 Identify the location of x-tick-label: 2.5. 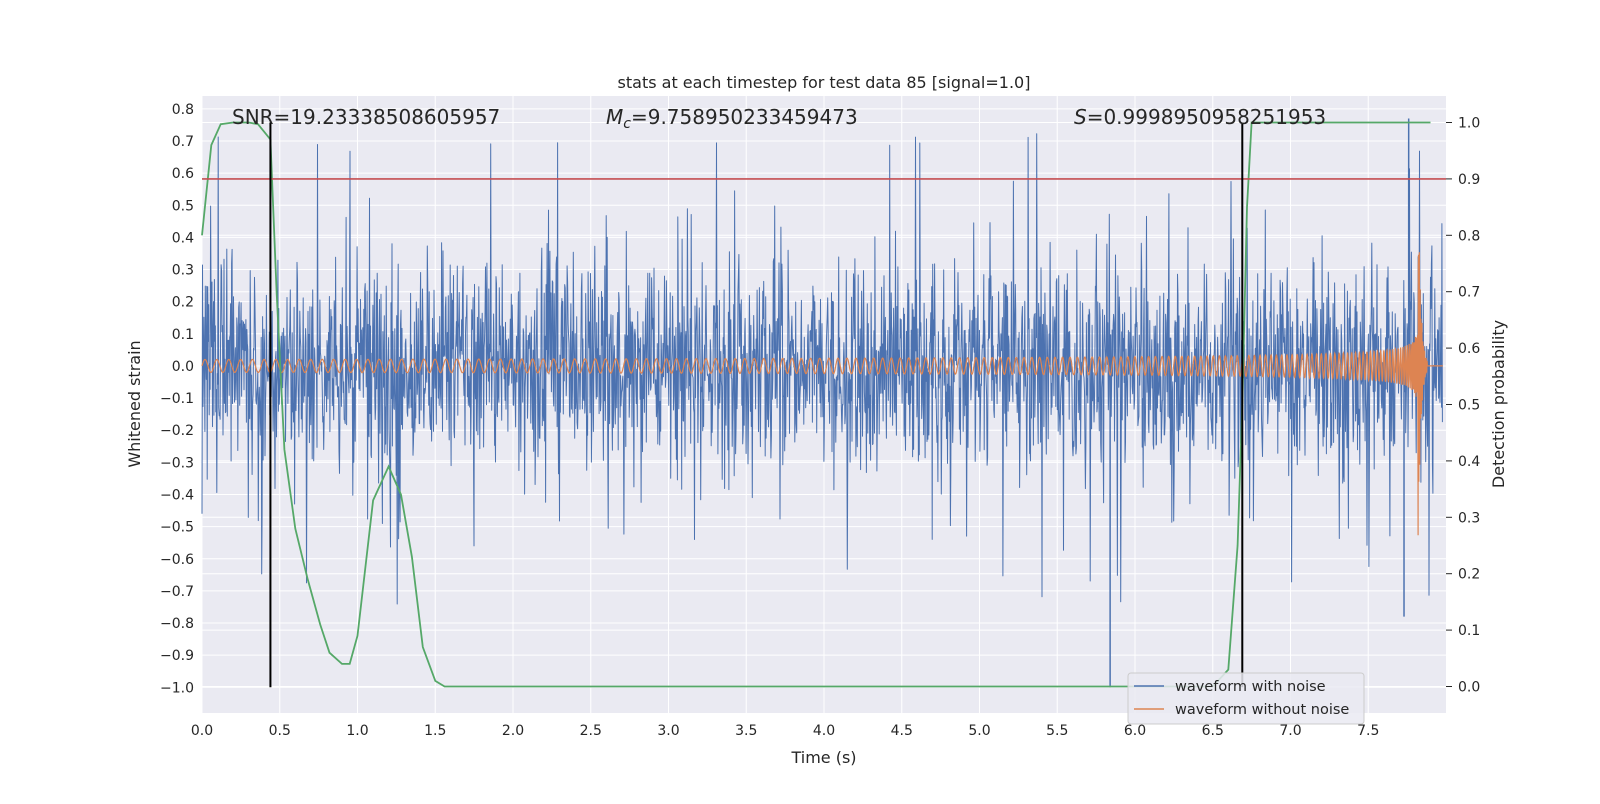
(591, 731).